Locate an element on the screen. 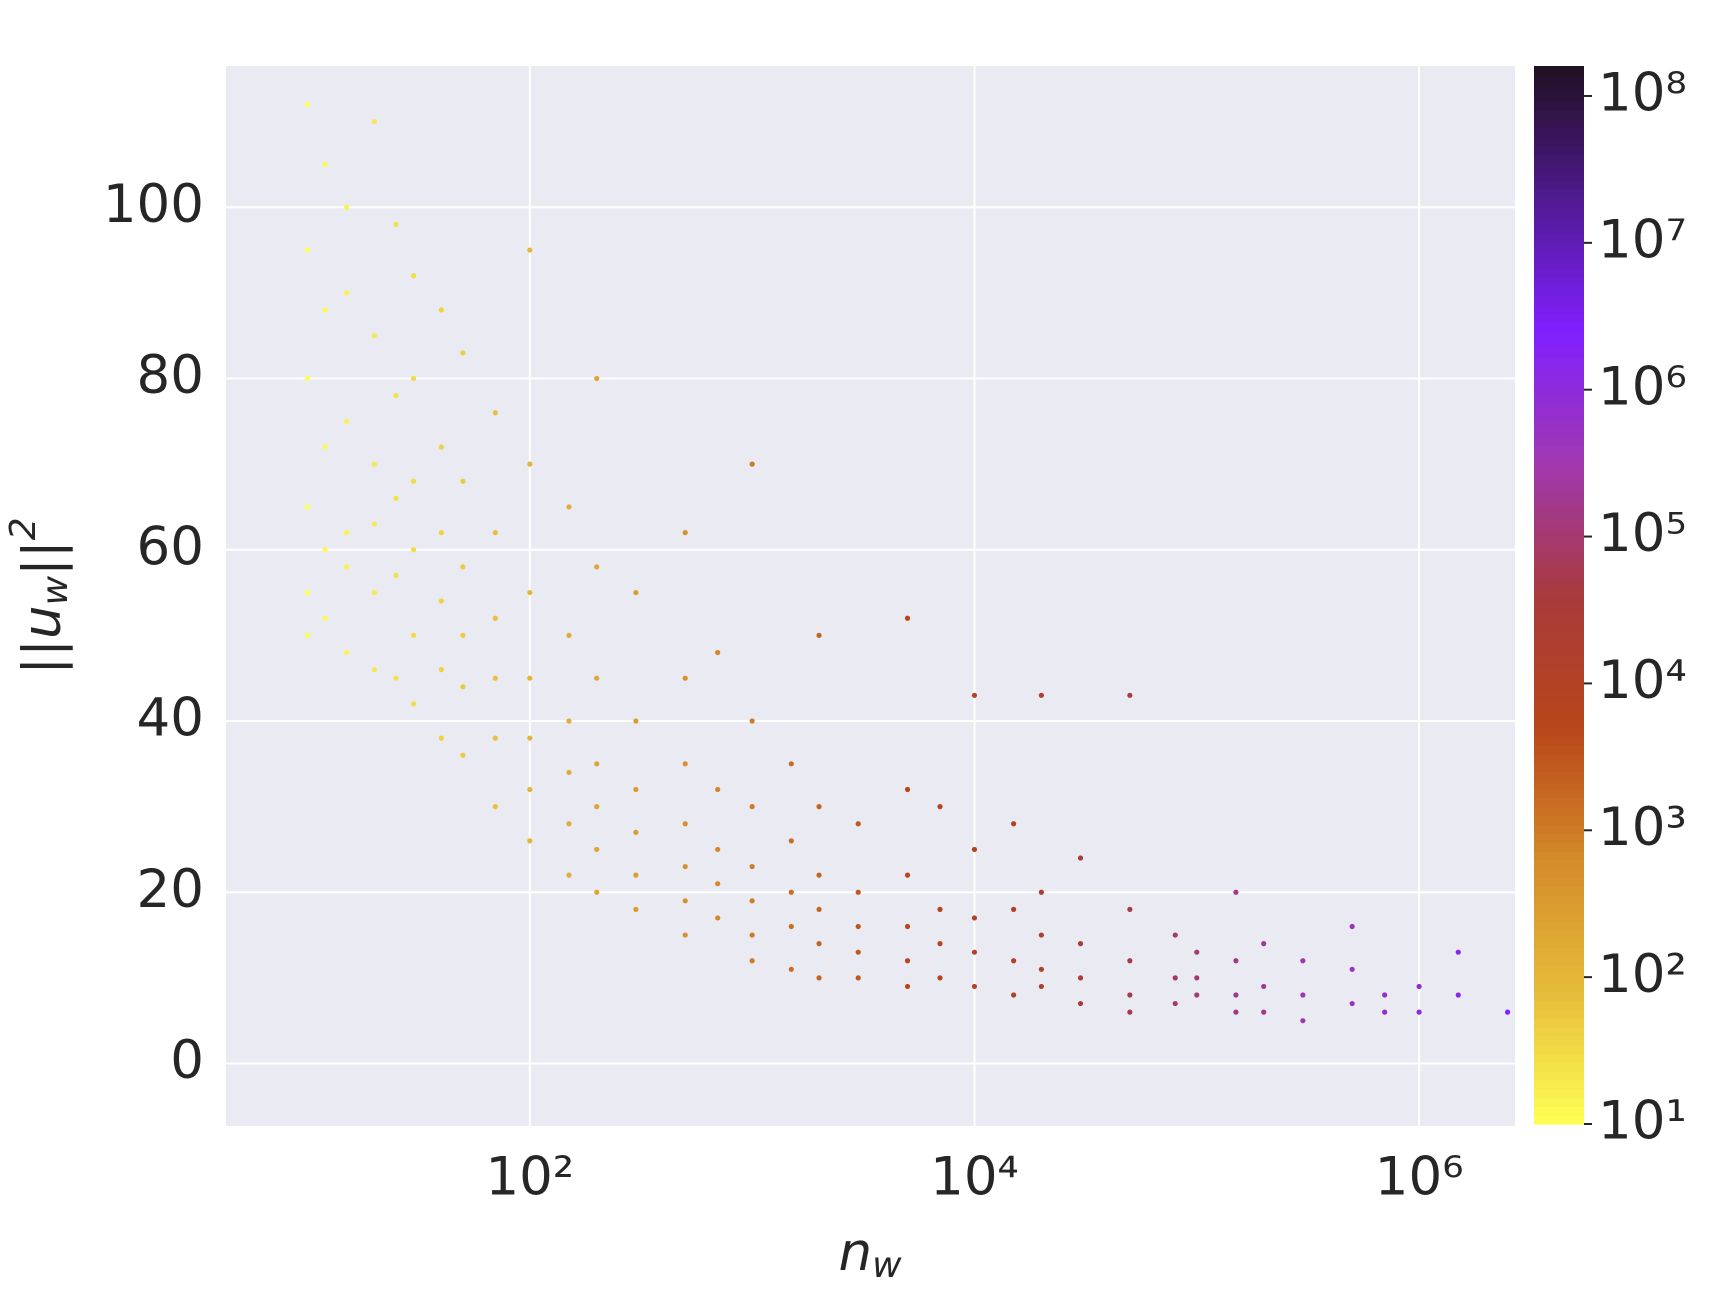  y-tick-label: 60 is located at coordinates (170, 546).